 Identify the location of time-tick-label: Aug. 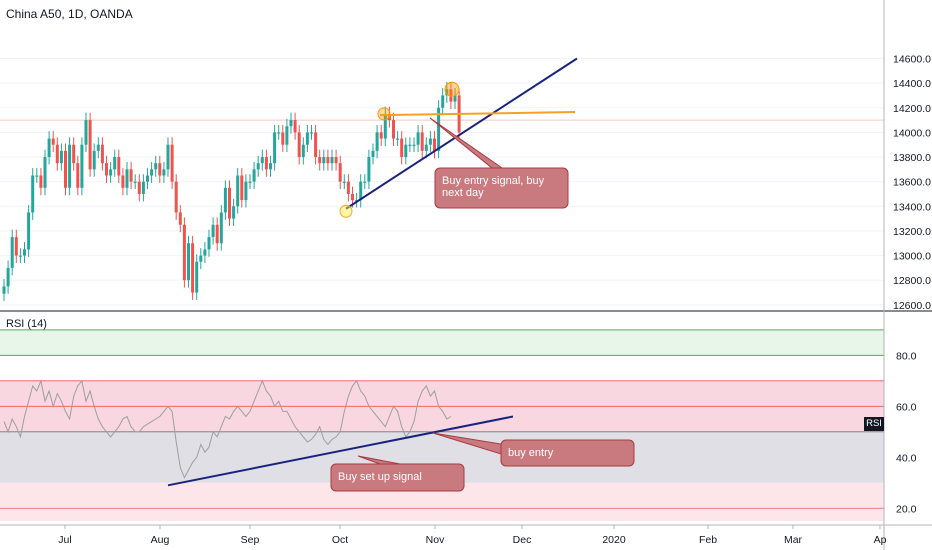
(160, 540).